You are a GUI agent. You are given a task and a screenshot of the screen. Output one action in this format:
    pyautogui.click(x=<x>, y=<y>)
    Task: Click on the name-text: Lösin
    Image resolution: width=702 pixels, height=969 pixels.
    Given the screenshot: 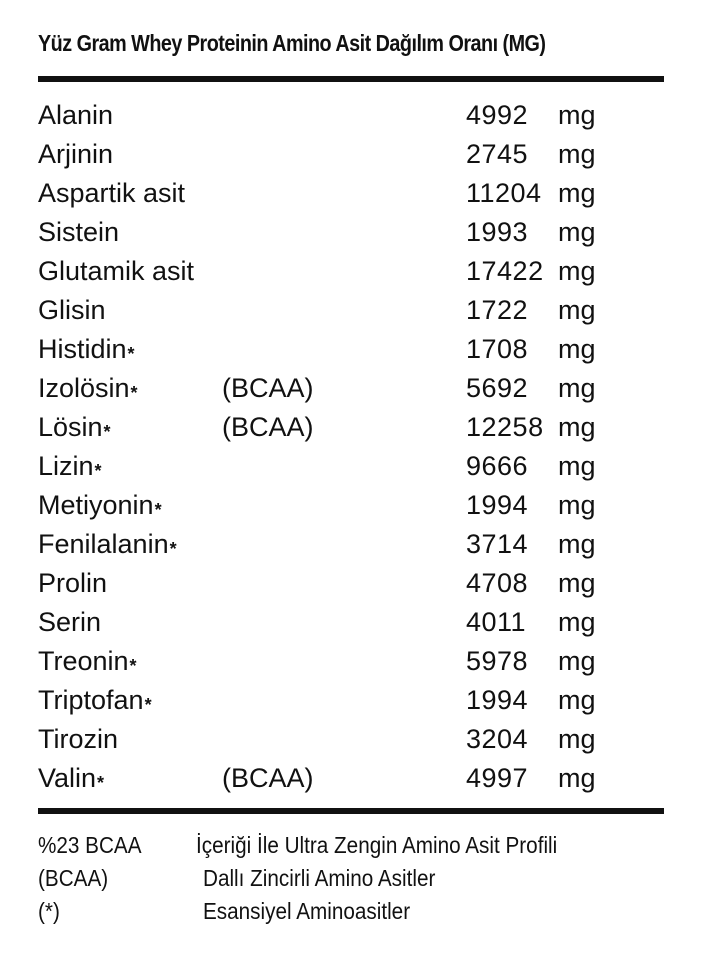 What is the action you would take?
    pyautogui.click(x=70, y=427)
    